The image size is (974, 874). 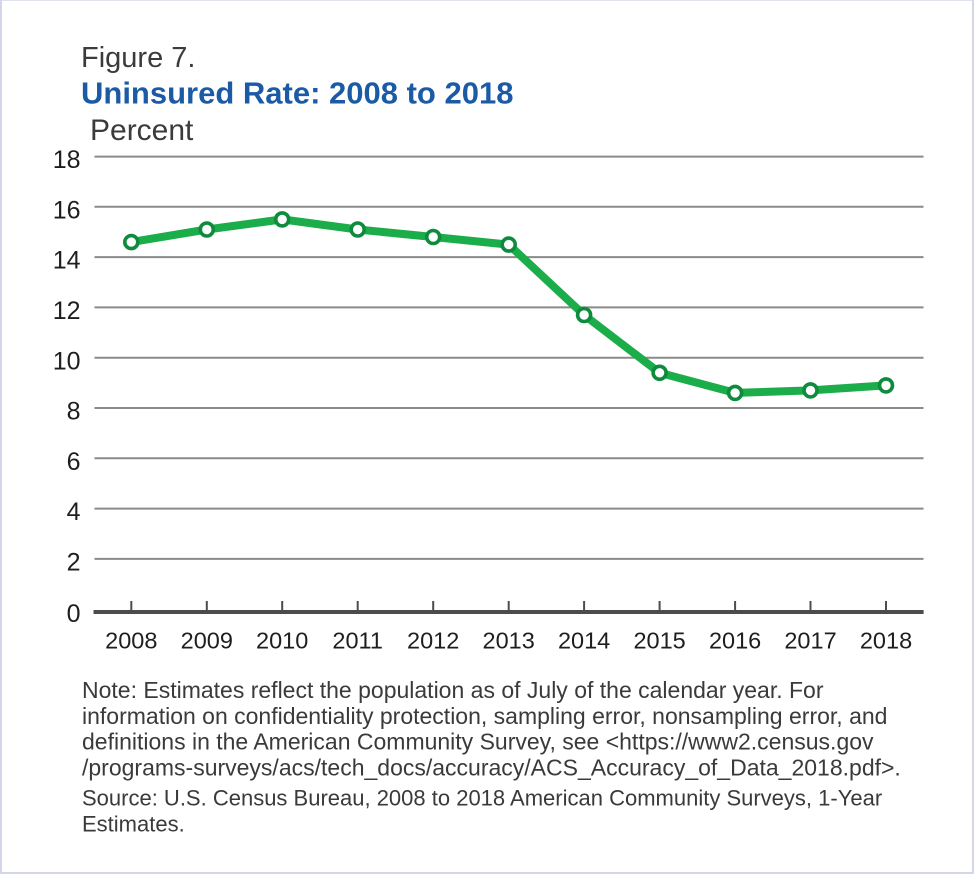 What do you see at coordinates (67, 261) in the screenshot?
I see `svg-text: 14` at bounding box center [67, 261].